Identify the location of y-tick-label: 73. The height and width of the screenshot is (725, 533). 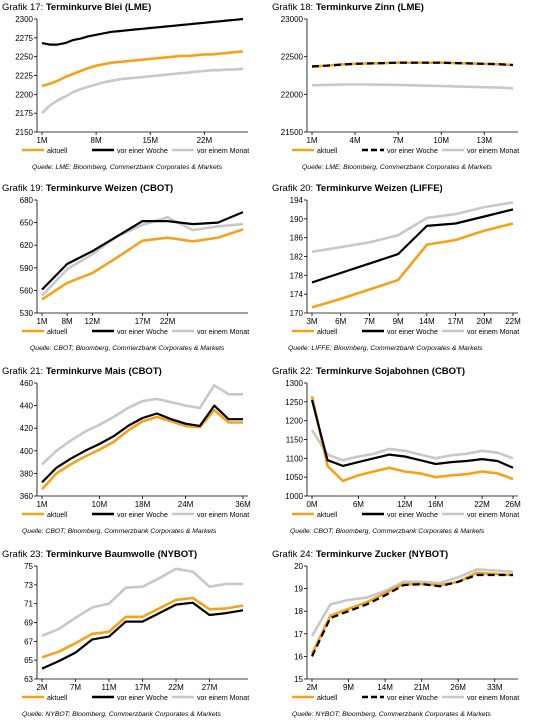
(28, 585).